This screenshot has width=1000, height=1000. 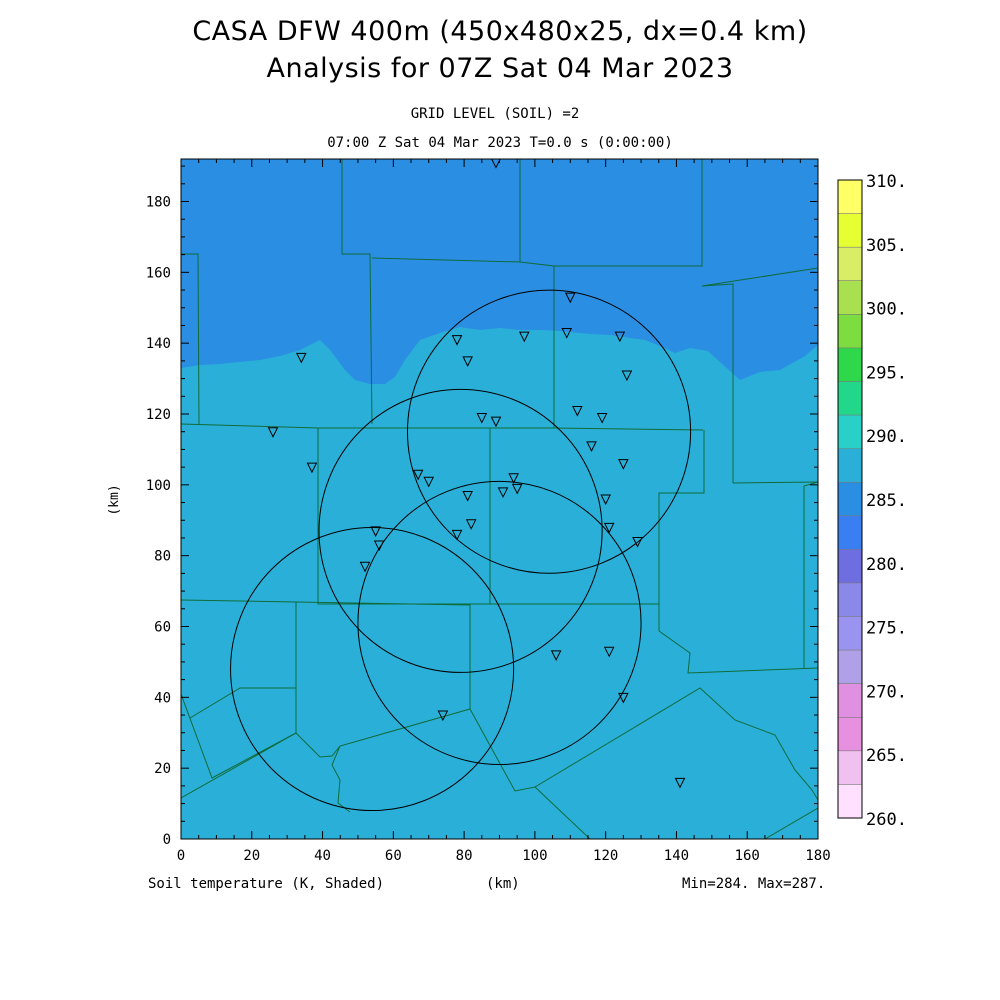 I want to click on min-max-label: Min=284. Max=287., so click(x=754, y=884).